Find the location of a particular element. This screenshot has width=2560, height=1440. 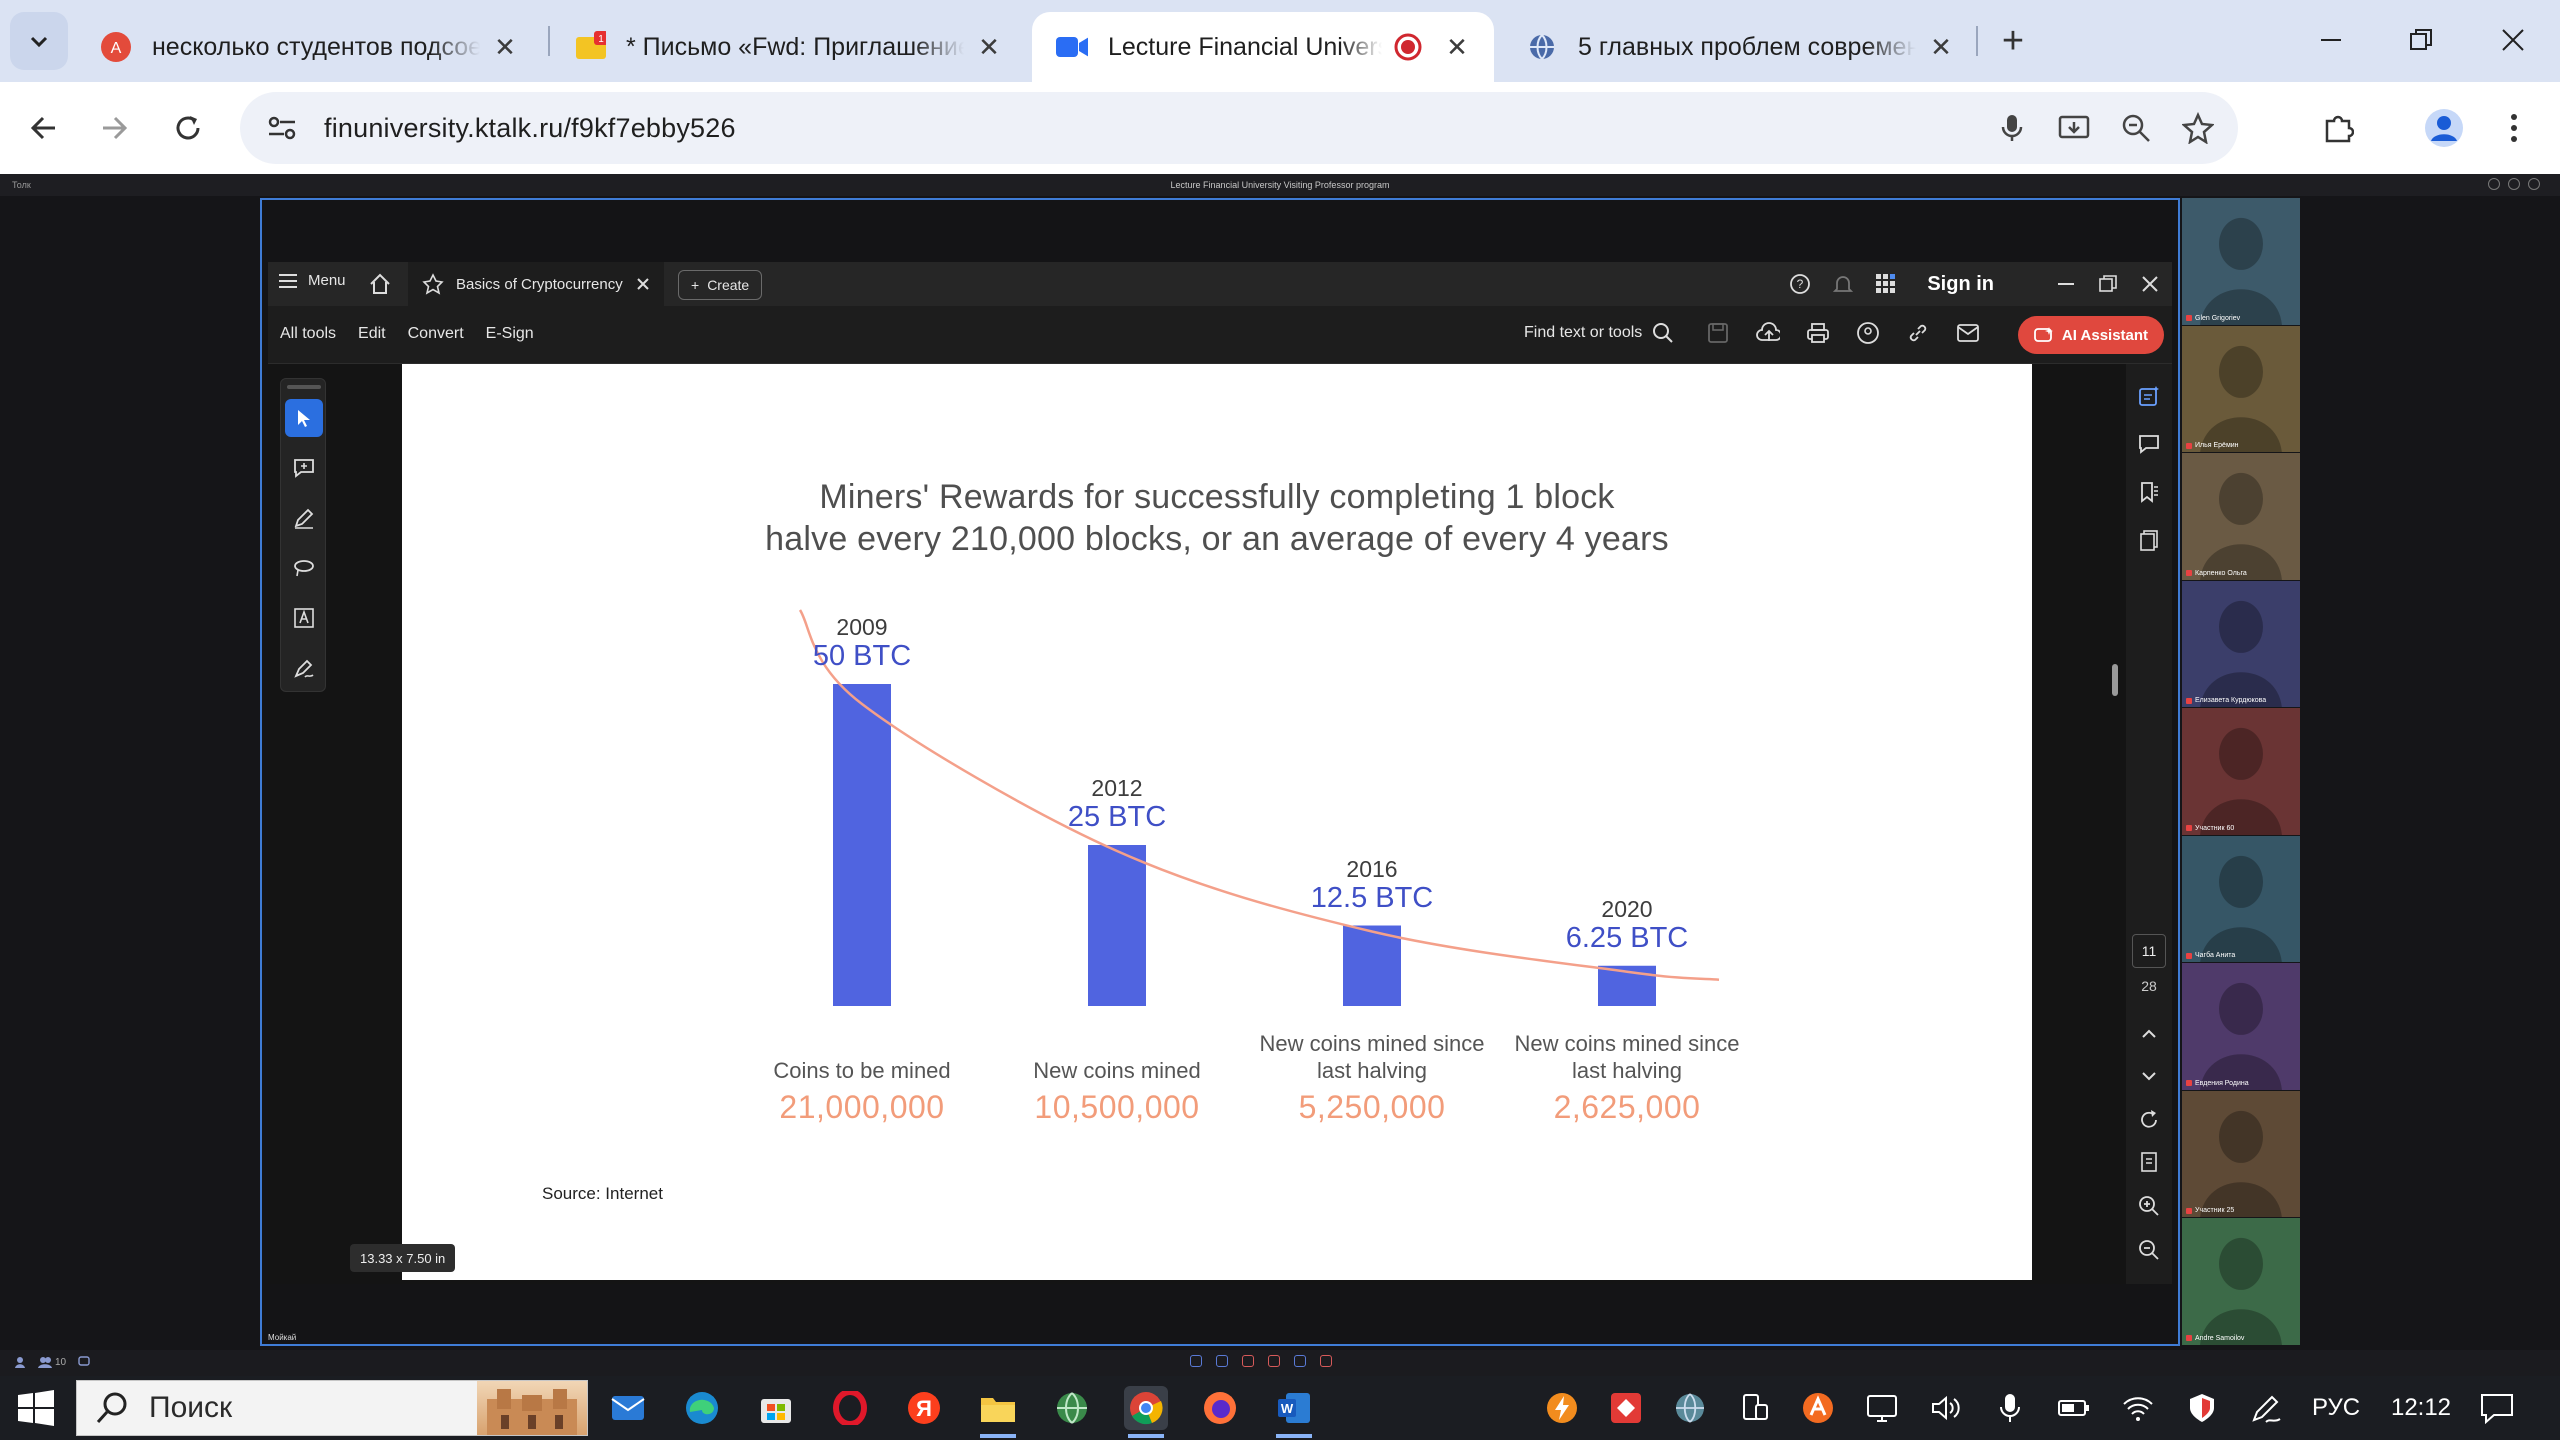

chrome-browser-icon is located at coordinates (1146, 1412).